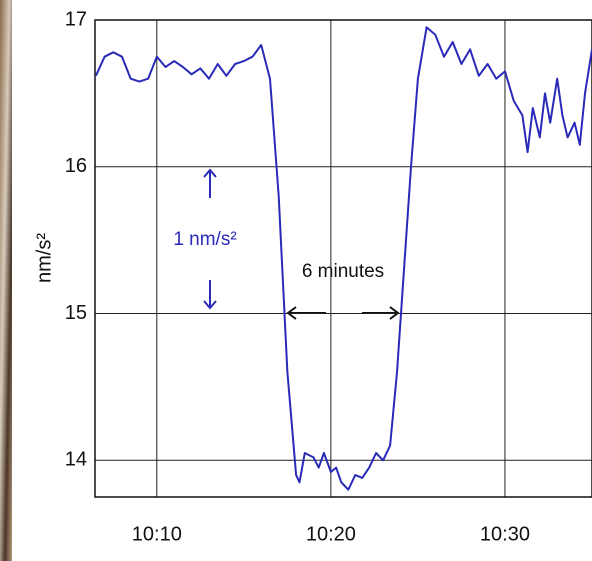  Describe the element at coordinates (157, 534) in the screenshot. I see `x-tick-label: 10:10` at that location.